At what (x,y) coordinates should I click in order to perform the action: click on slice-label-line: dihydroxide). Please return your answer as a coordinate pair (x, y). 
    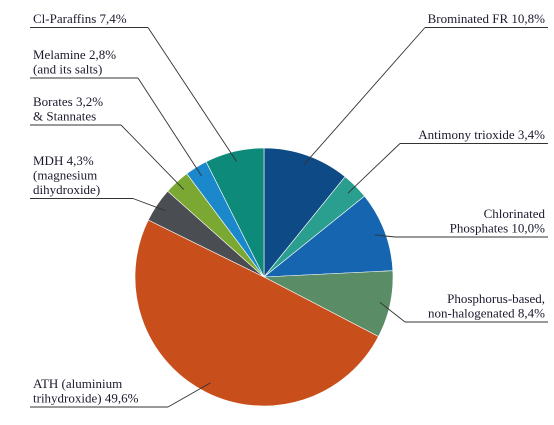
    Looking at the image, I should click on (66, 189).